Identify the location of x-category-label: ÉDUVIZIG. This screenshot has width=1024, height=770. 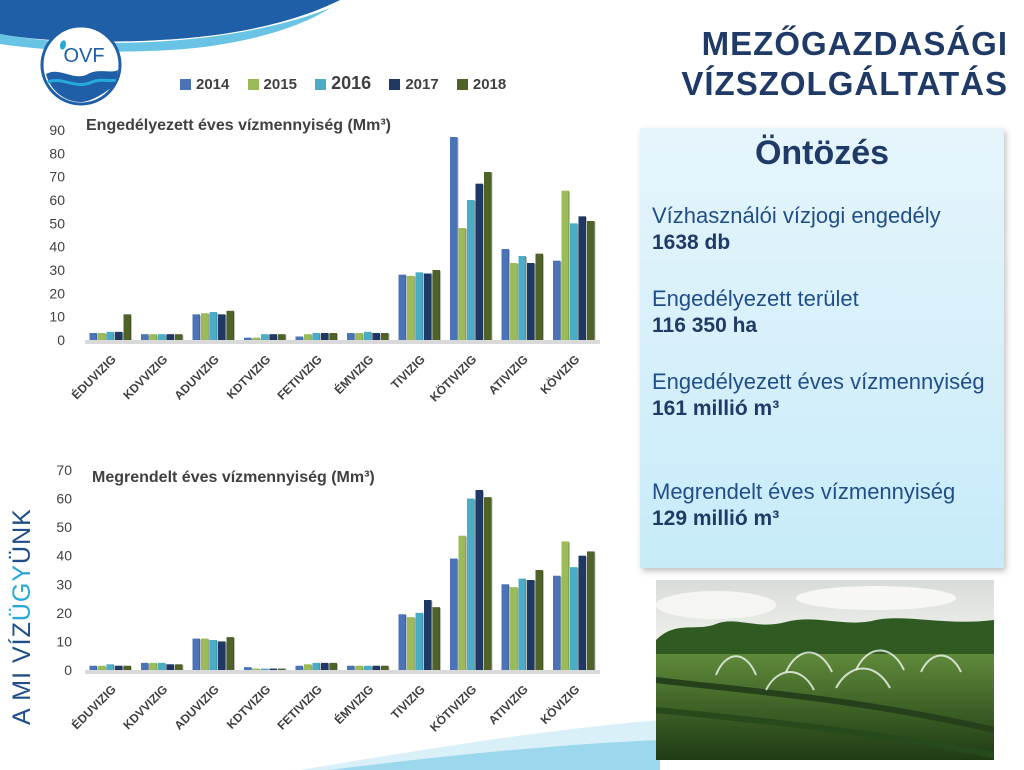
(93, 377).